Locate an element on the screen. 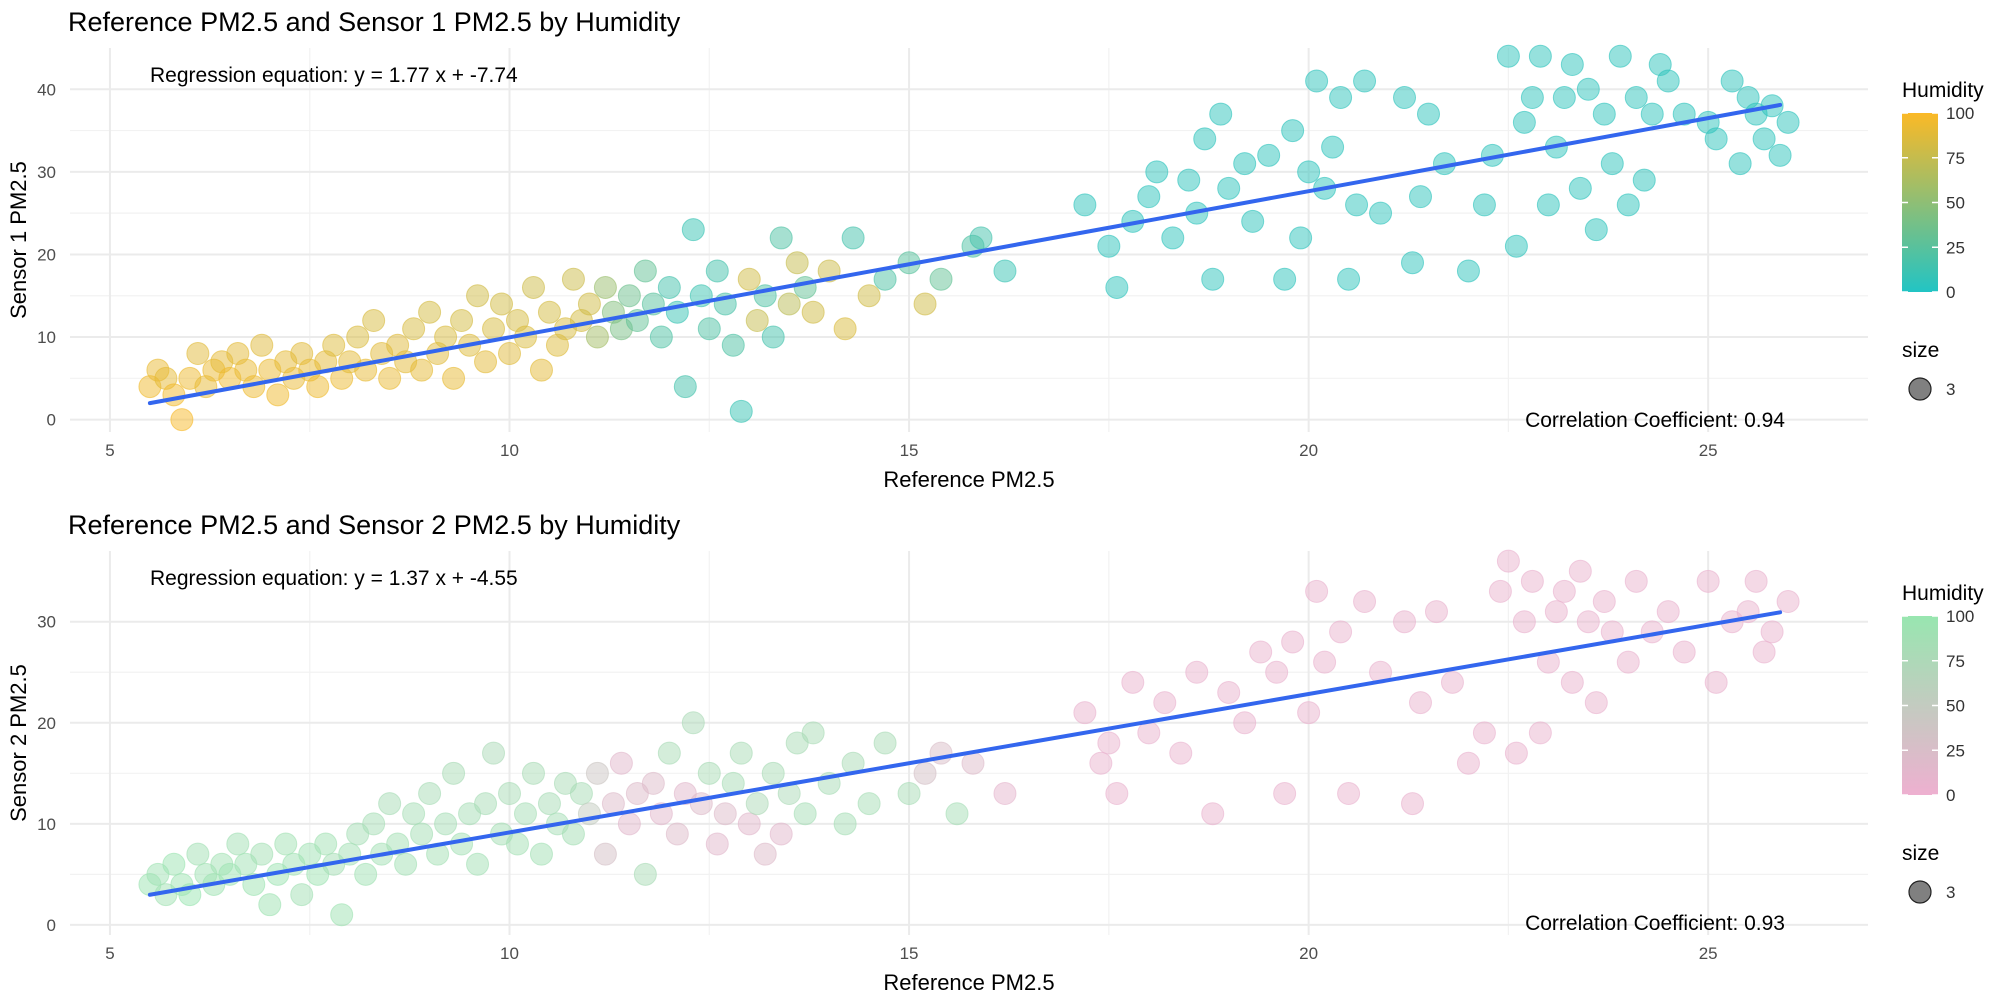  y-tick-label: 40 is located at coordinates (46, 89).